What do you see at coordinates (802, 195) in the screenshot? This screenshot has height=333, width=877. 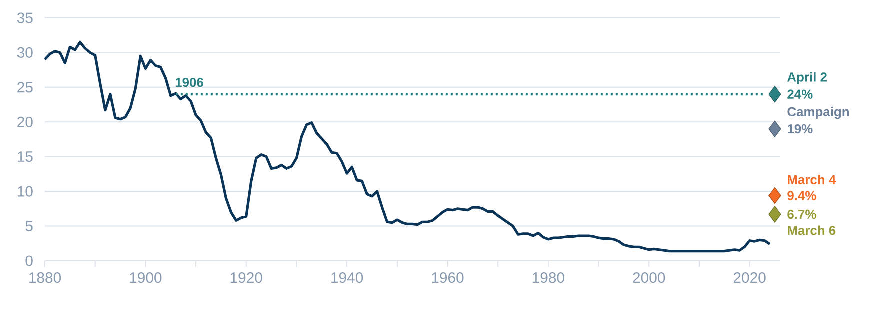 I see `data-label: 9.4%` at bounding box center [802, 195].